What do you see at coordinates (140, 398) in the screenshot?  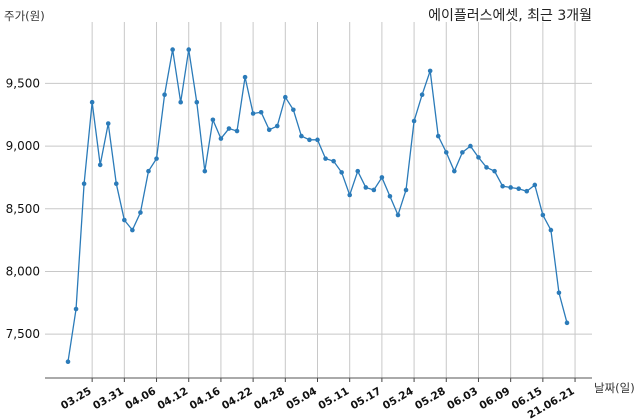 I see `x-tick-label: 04.06` at bounding box center [140, 398].